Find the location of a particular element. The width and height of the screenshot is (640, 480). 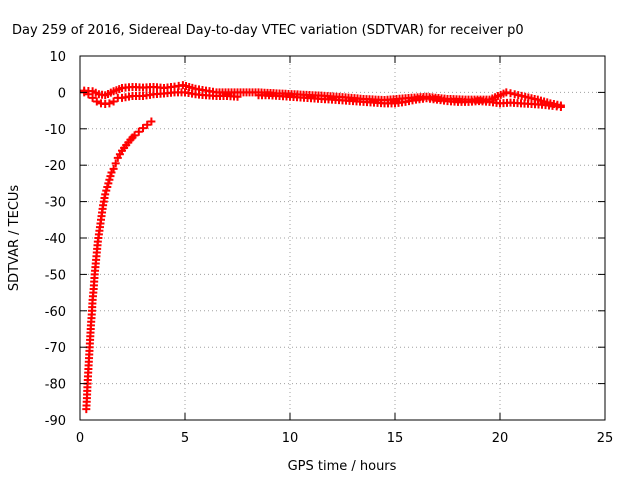

y-tick-label: -30 is located at coordinates (55, 203).